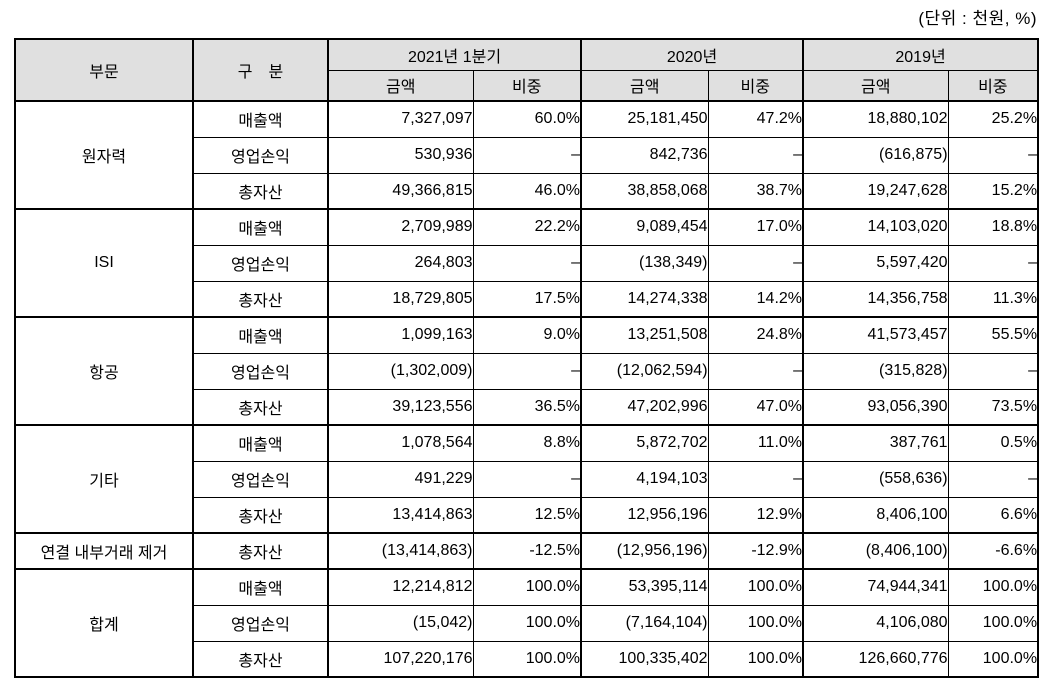 The height and width of the screenshot is (682, 1050). Describe the element at coordinates (527, 515) in the screenshot. I see `ratio-cell: 12.5%` at that location.